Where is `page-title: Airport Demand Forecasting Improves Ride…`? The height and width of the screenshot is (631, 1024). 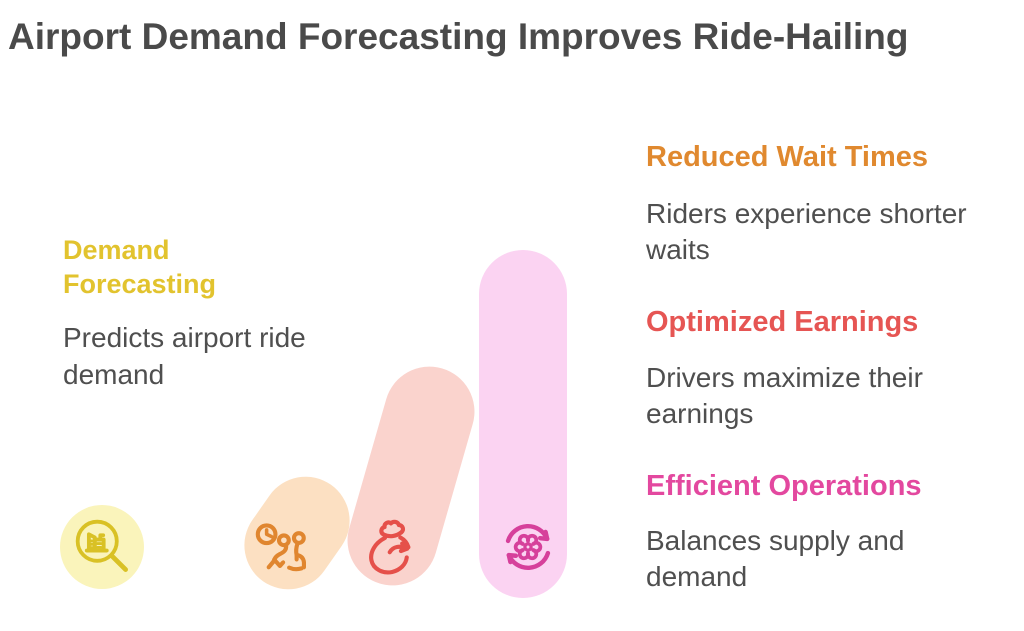
page-title: Airport Demand Forecasting Improves Ride… is located at coordinates (458, 36).